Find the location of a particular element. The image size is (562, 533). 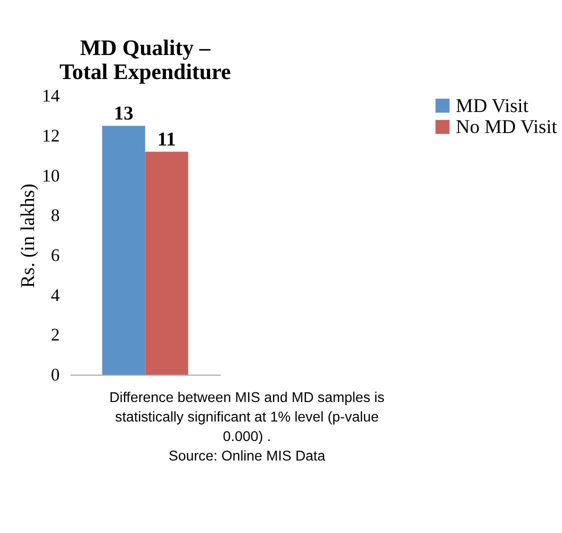

y-tick-label: 2 is located at coordinates (55, 334).